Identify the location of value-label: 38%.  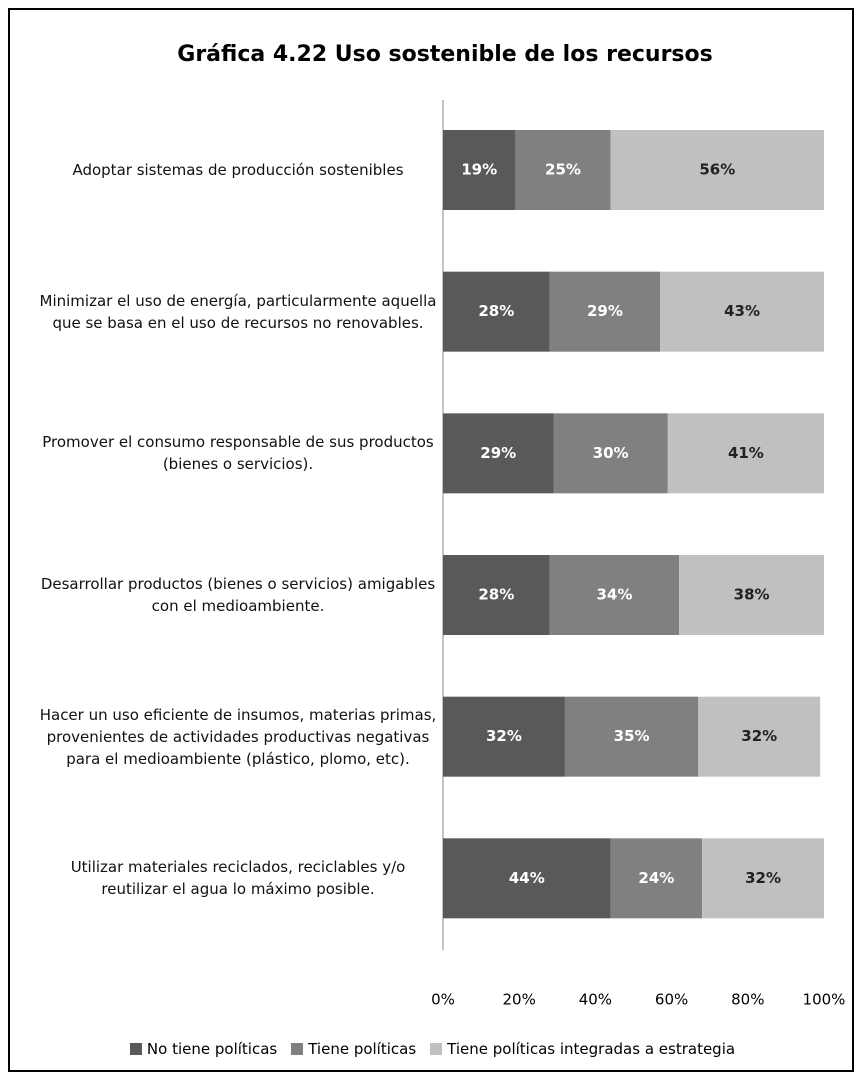
(752, 595).